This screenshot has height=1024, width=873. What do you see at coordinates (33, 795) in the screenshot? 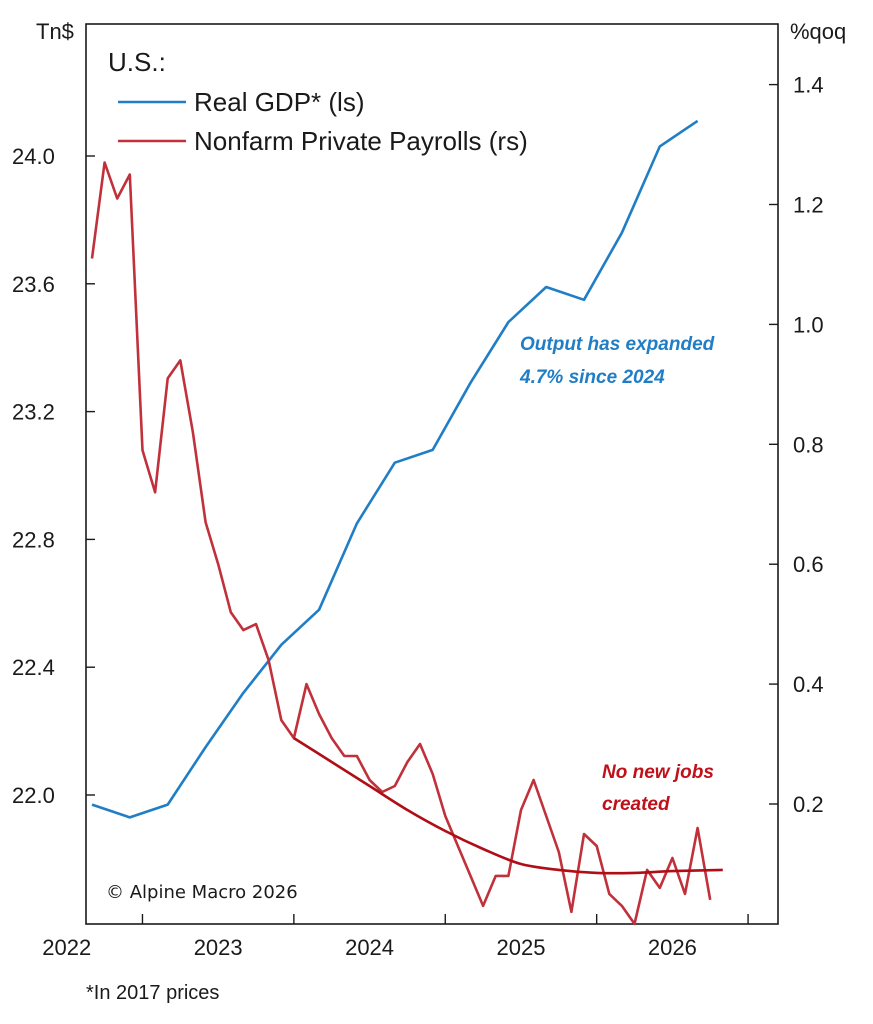
I see `left-tick-label: 22.0` at bounding box center [33, 795].